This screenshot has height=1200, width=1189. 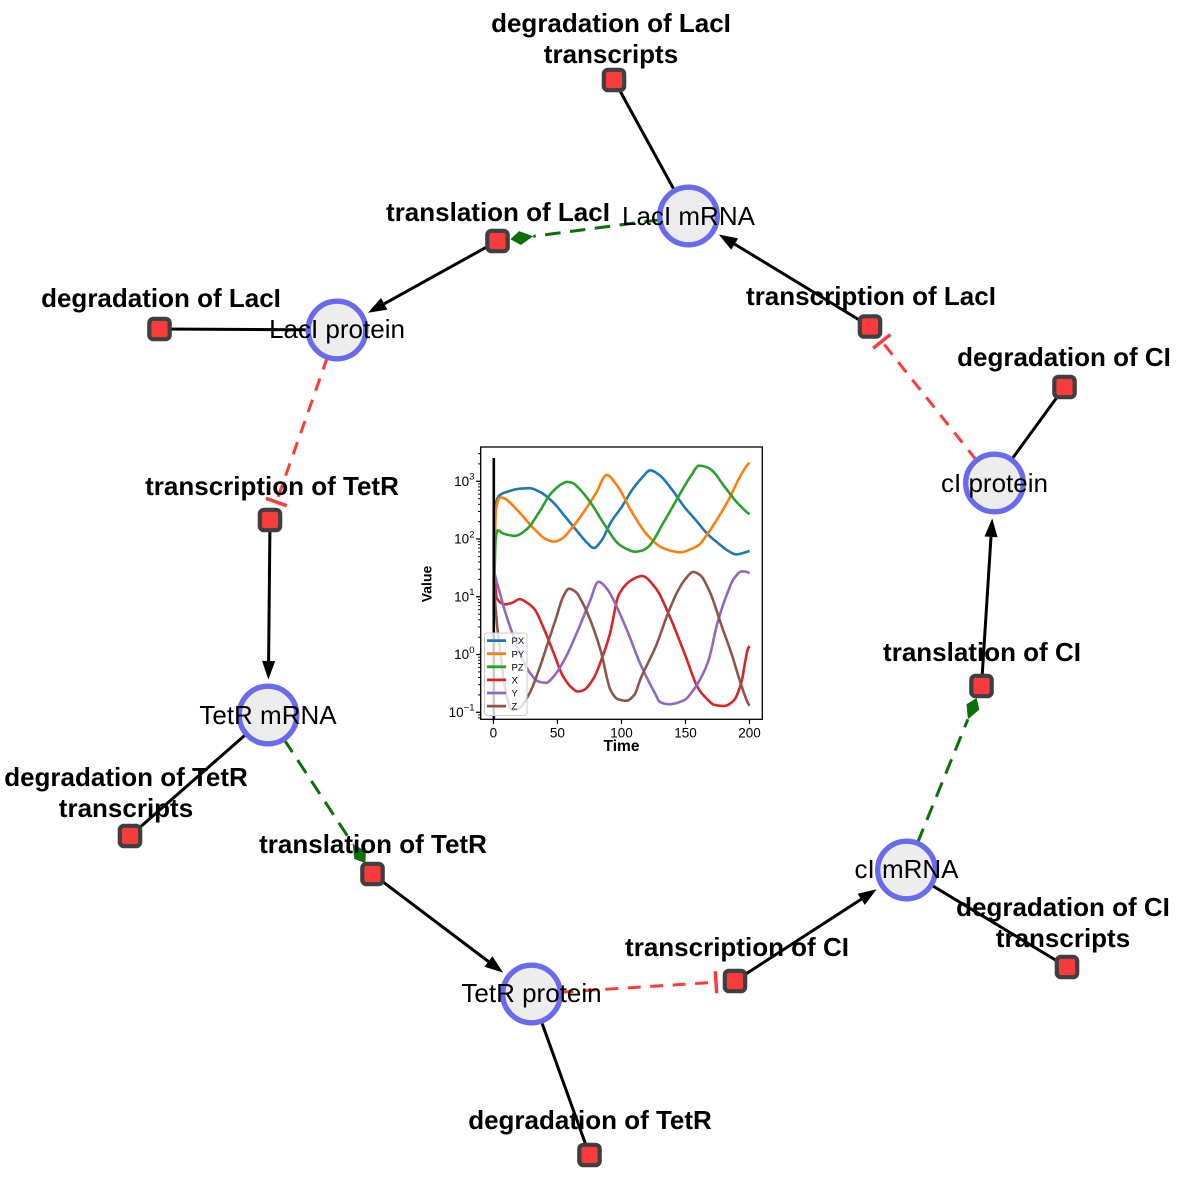 I want to click on svg-text: Z, so click(x=515, y=707).